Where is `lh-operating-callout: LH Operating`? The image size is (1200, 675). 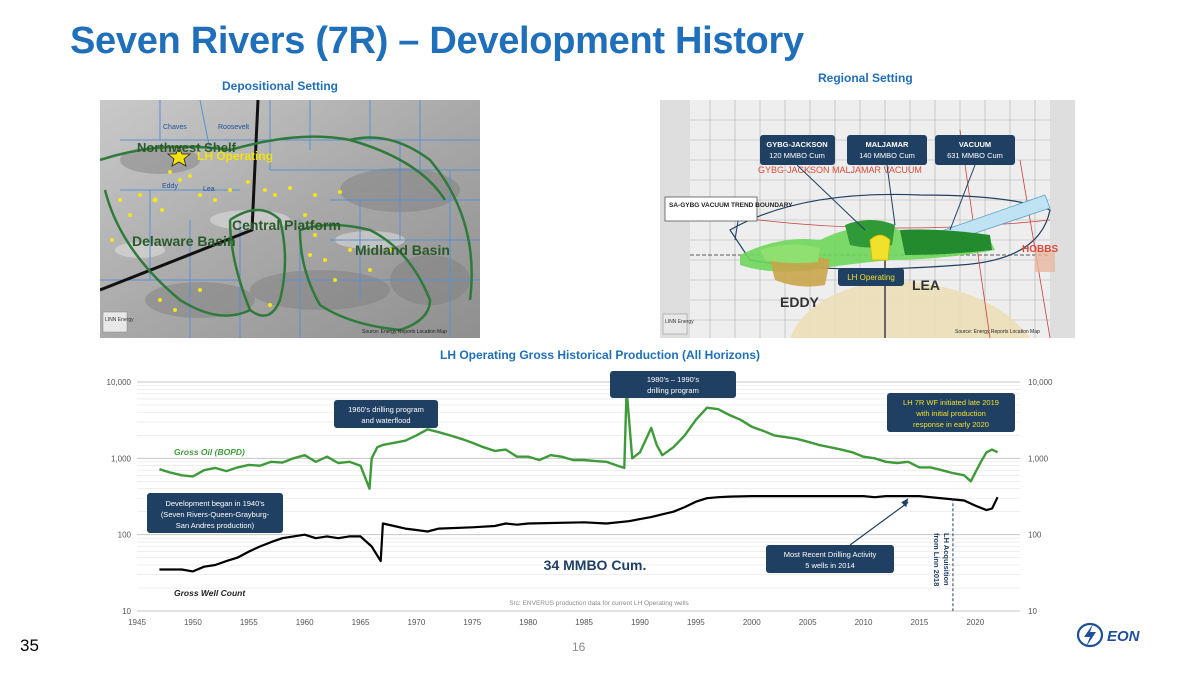 lh-operating-callout: LH Operating is located at coordinates (871, 277).